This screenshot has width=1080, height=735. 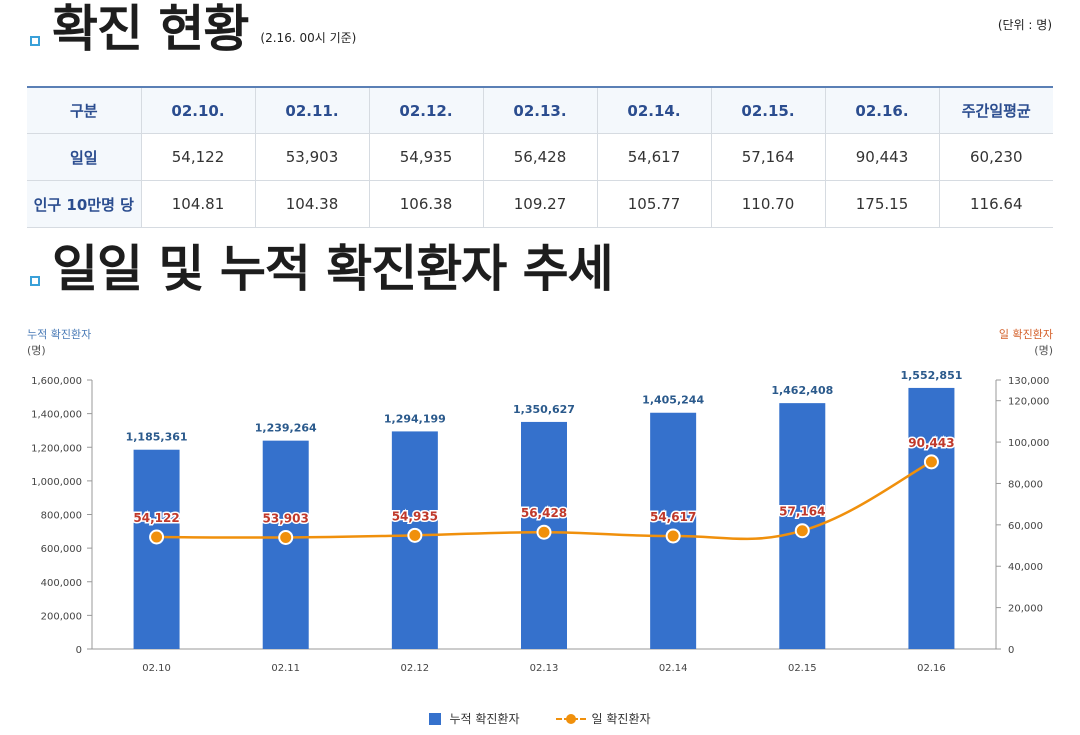 I want to click on bar-value-label: 1,405,244, so click(x=673, y=400).